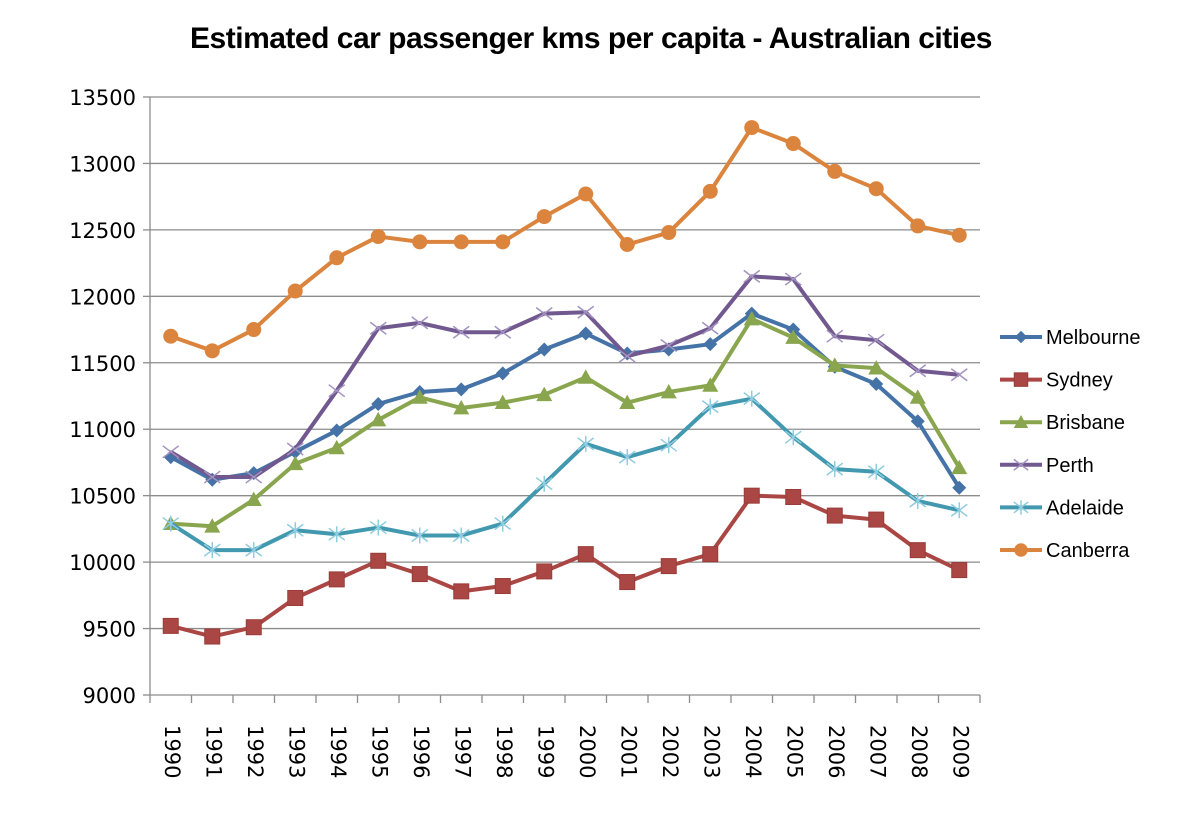  What do you see at coordinates (379, 751) in the screenshot?
I see `x-tick-label: 1995` at bounding box center [379, 751].